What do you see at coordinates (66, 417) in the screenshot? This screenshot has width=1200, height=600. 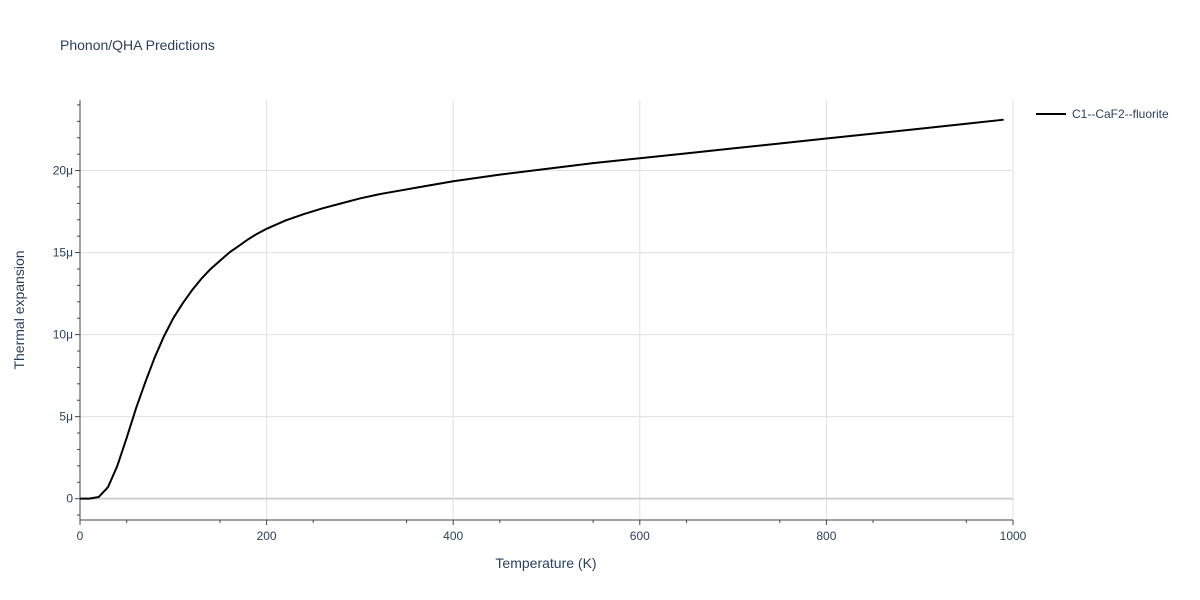 I see `y-tick-label: 5μ` at bounding box center [66, 417].